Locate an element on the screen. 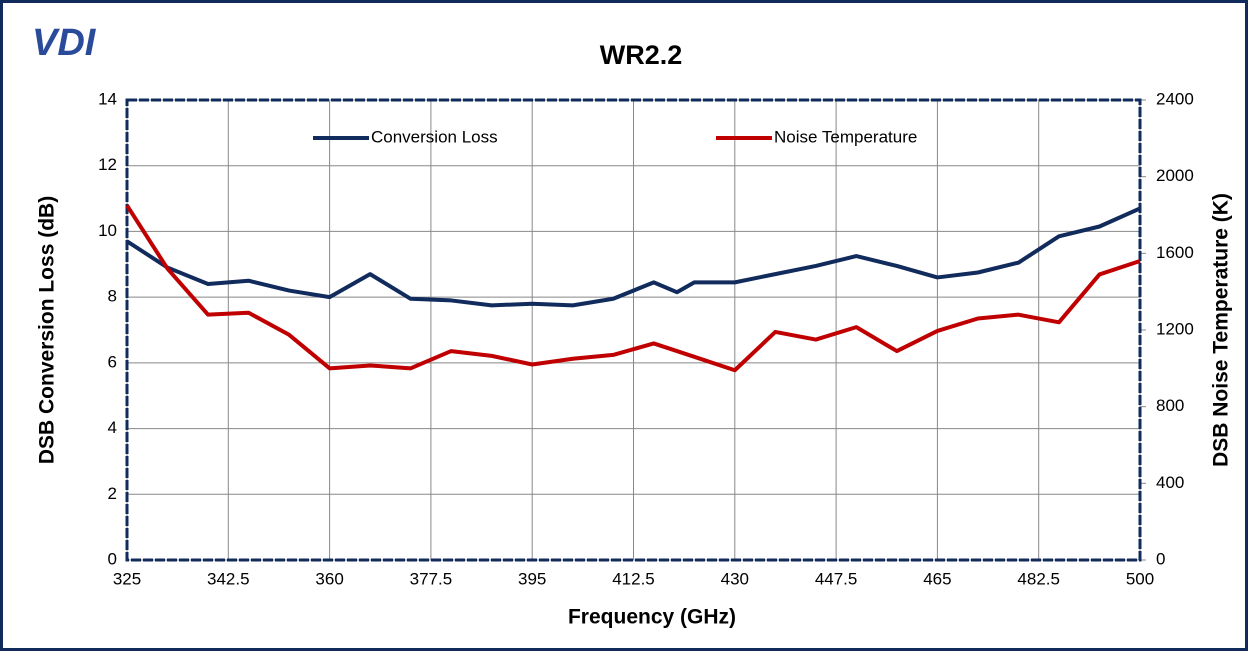 Image resolution: width=1248 pixels, height=651 pixels. y-tick-label: 12 is located at coordinates (107, 164).